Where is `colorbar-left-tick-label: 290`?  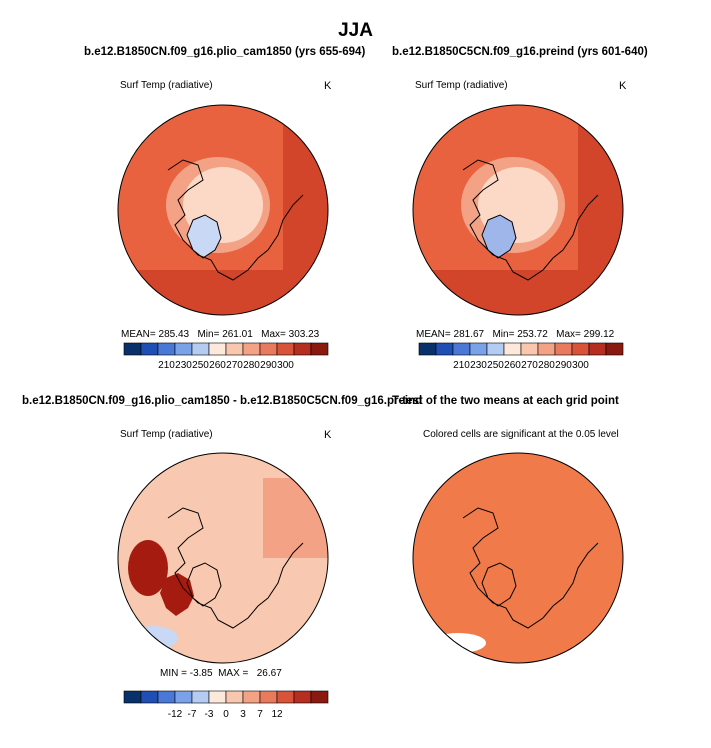
colorbar-left-tick-label: 290 is located at coordinates (268, 365).